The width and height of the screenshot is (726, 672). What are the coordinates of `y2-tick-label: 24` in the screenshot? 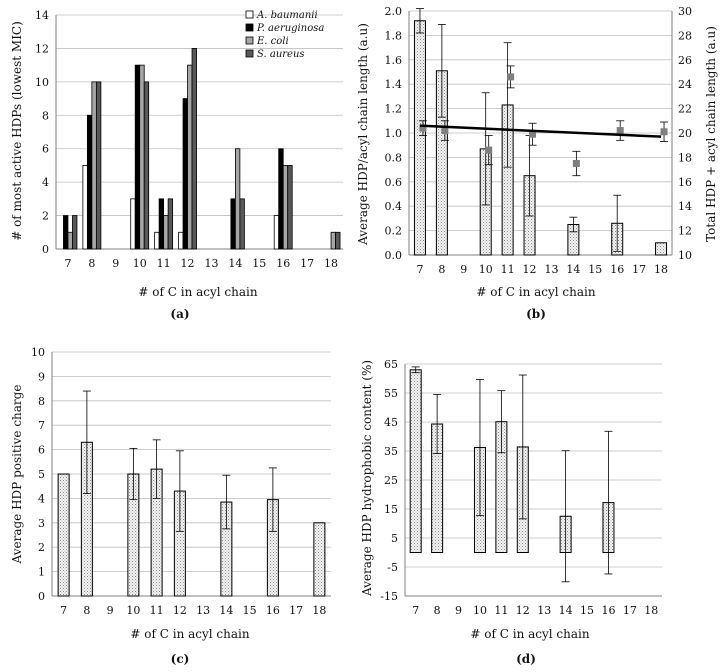 It's located at (685, 84).